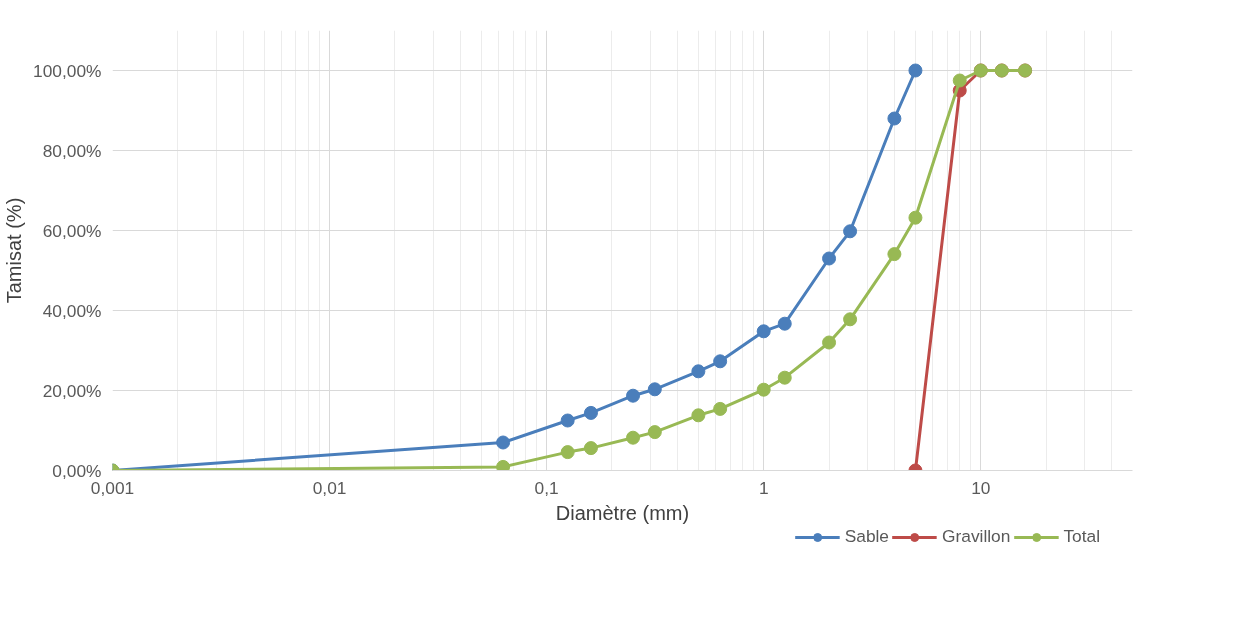  I want to click on x-tick-label: 10, so click(981, 487).